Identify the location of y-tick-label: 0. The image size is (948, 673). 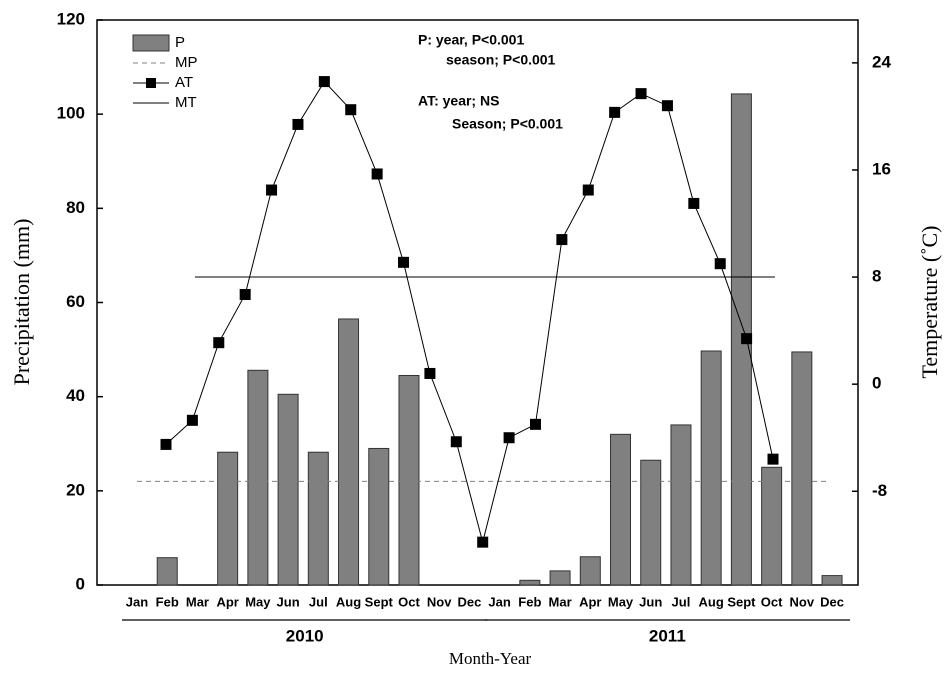
(80, 583).